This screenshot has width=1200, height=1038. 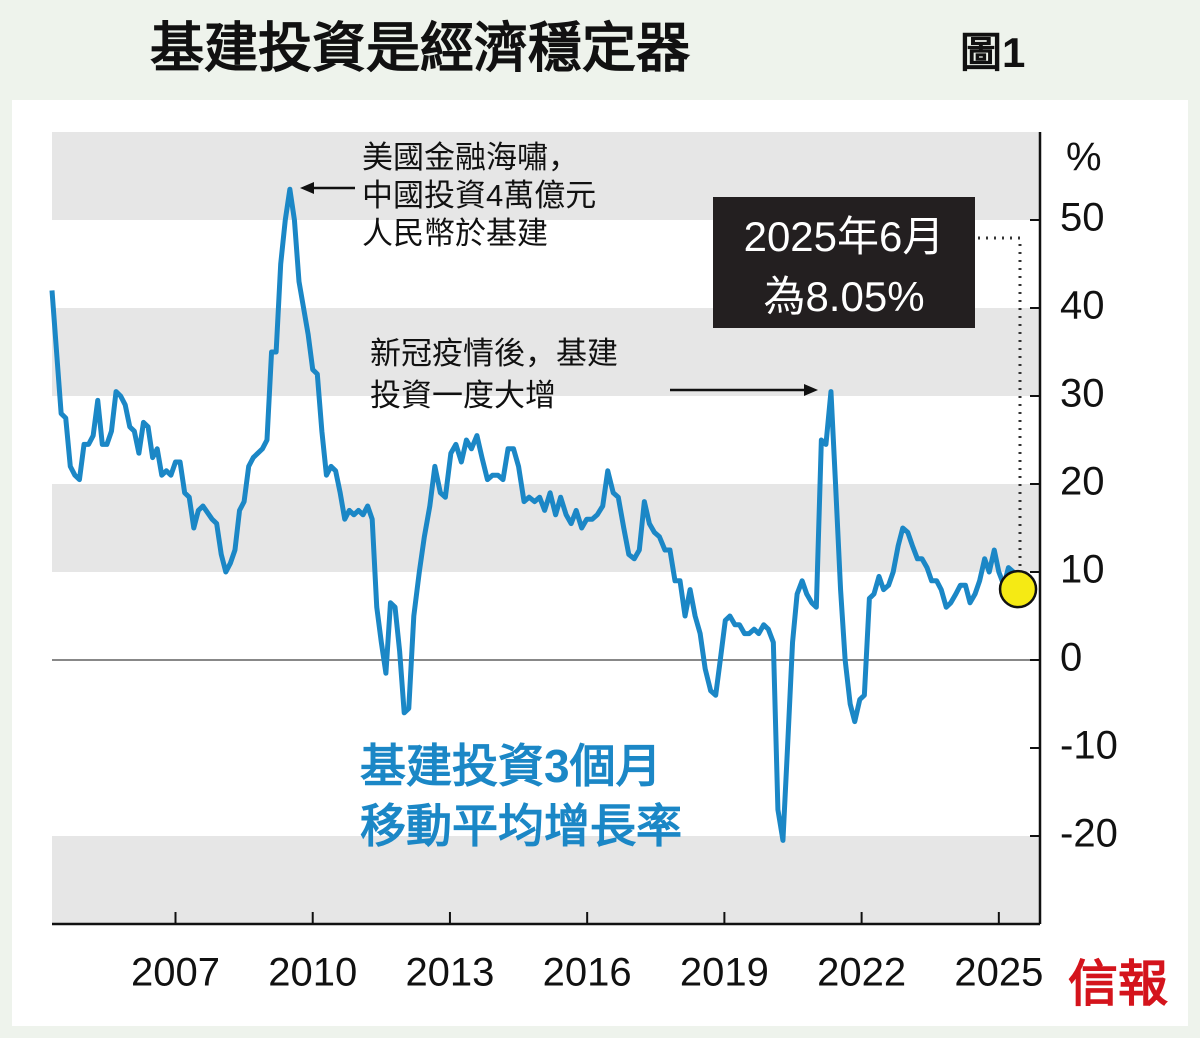 I want to click on callout-leader, so click(x=1000, y=404).